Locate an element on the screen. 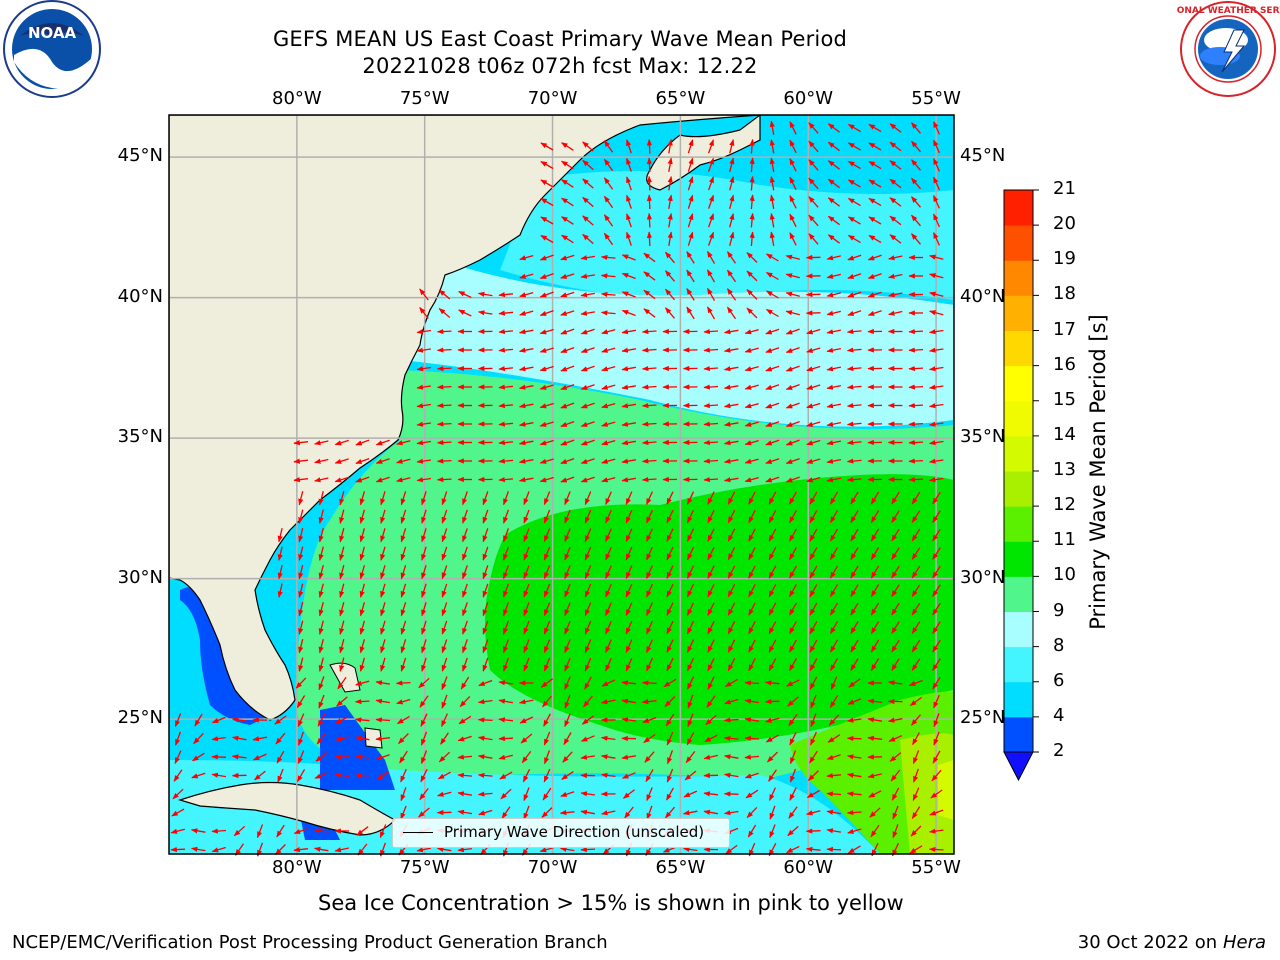  lat-label-right: 25°N is located at coordinates (983, 718).